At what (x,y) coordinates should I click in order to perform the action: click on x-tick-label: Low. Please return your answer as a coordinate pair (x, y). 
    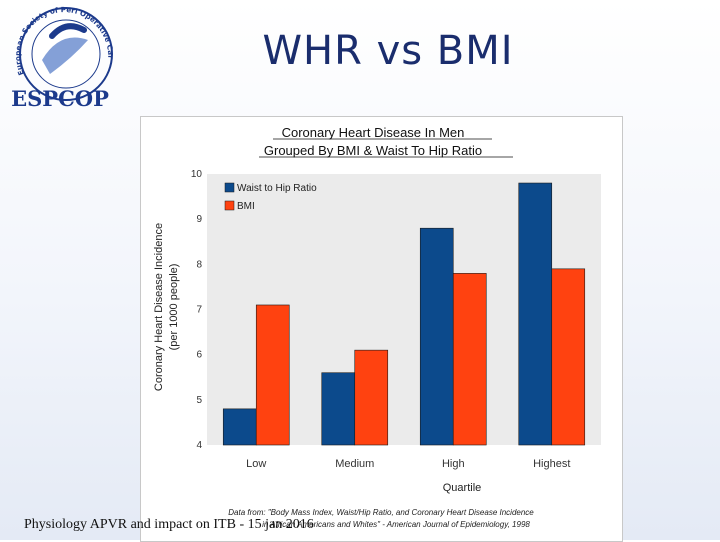
    Looking at the image, I should click on (256, 464).